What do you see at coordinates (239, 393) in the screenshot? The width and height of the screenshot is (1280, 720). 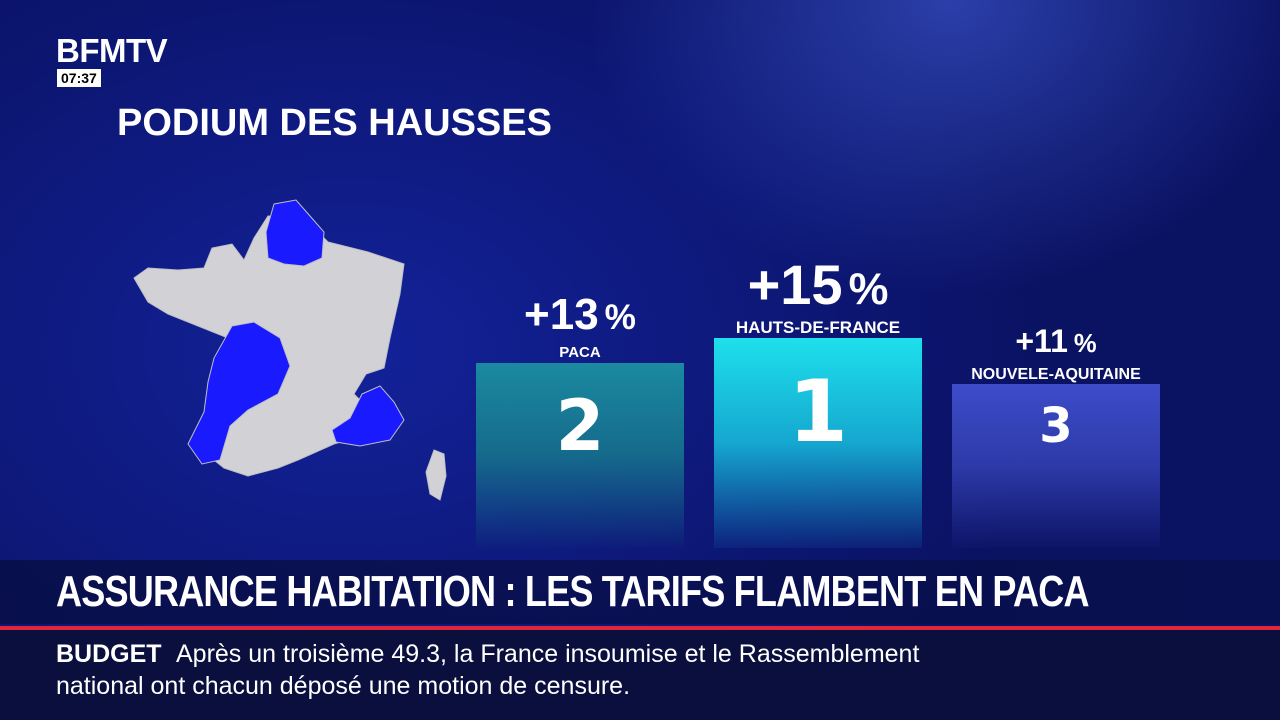 I see `map-nouvelle-aquitaine` at bounding box center [239, 393].